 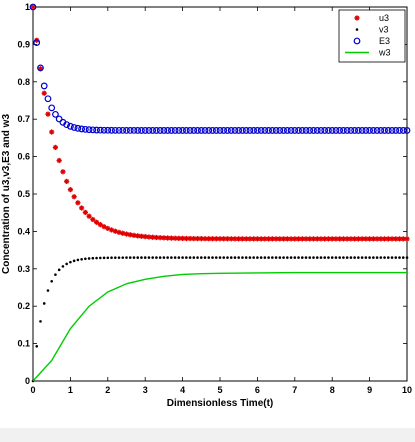 What do you see at coordinates (384, 18) in the screenshot?
I see `legend-label-u3: u3` at bounding box center [384, 18].